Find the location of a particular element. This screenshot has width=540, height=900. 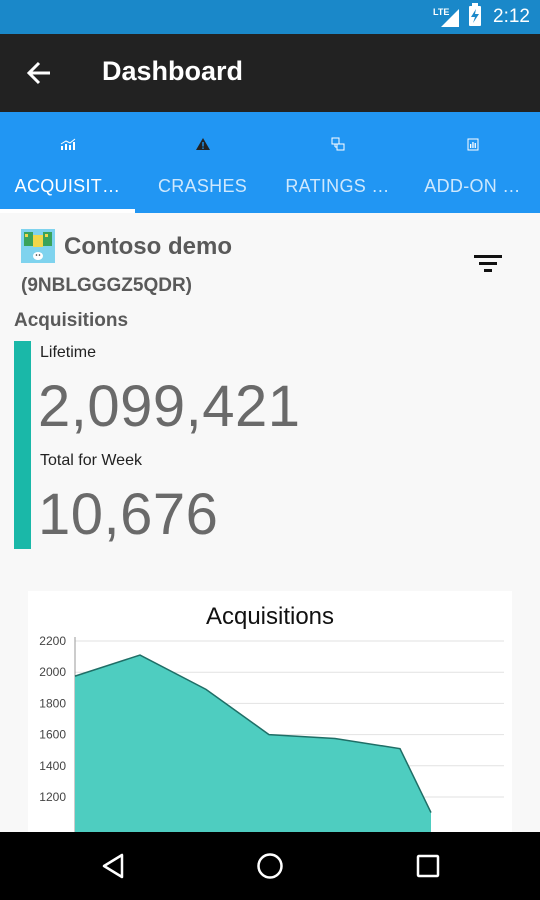

tab-crashes: CRASHES is located at coordinates (202, 162).